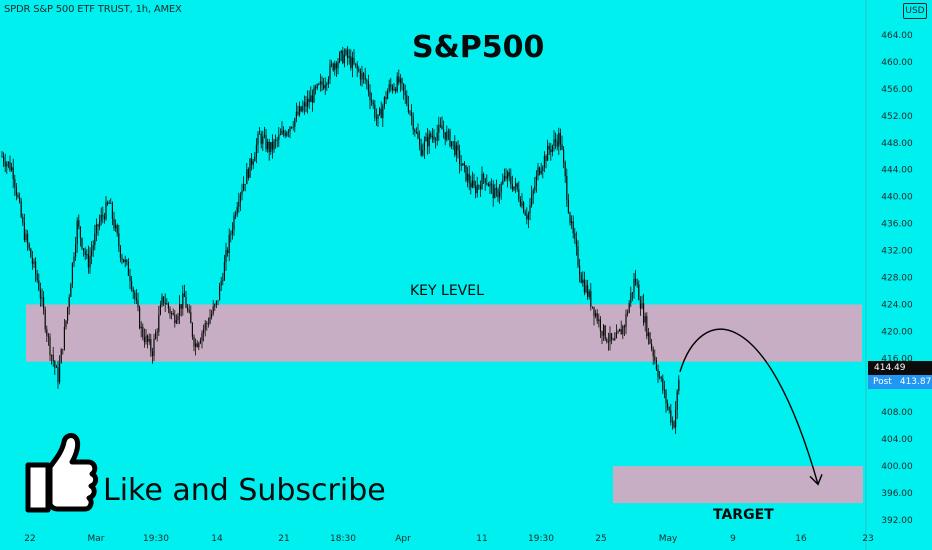 The height and width of the screenshot is (550, 932). I want to click on x-axis: 22 Mar 19:30 14 21 18:30 Apr 11 19:30 25 May 9 16 23, so click(448, 539).